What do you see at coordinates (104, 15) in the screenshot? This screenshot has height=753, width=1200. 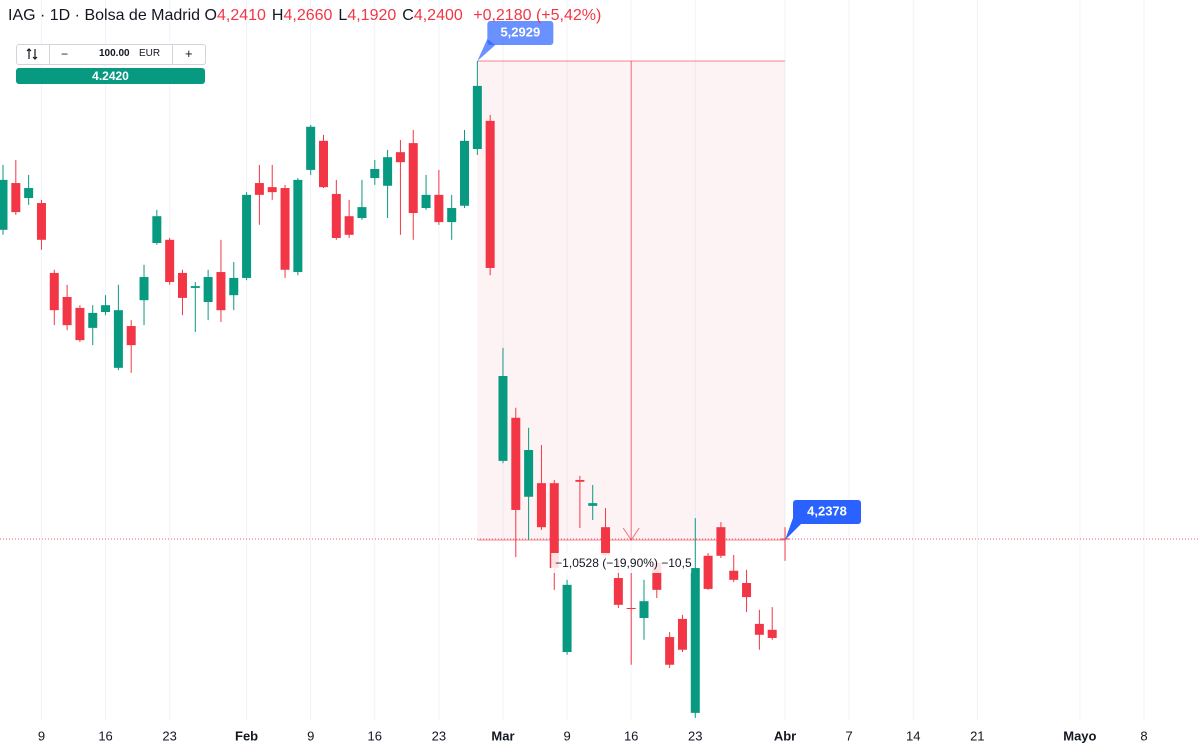 I see `symbol: IAG · 1D · Bolsa de Madrid` at bounding box center [104, 15].